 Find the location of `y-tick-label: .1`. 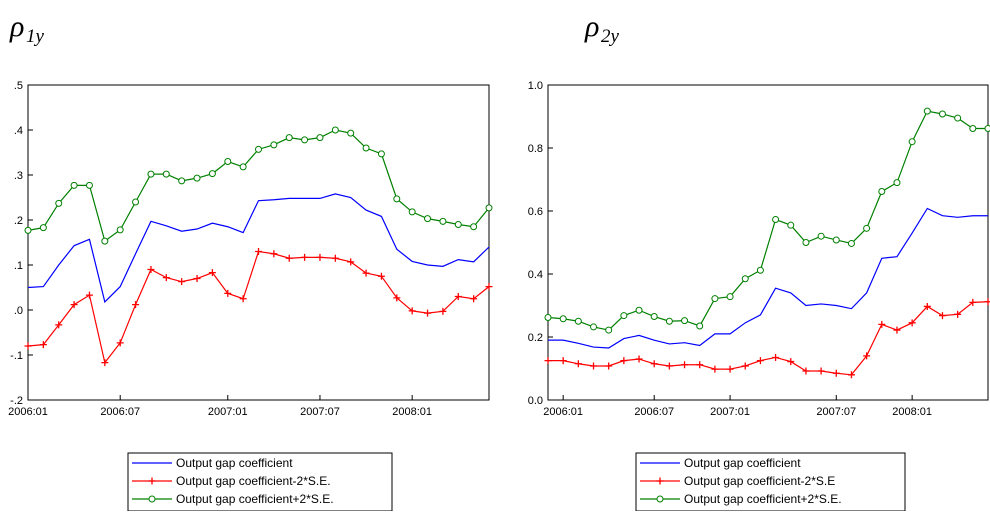

y-tick-label: .1 is located at coordinates (18, 266).